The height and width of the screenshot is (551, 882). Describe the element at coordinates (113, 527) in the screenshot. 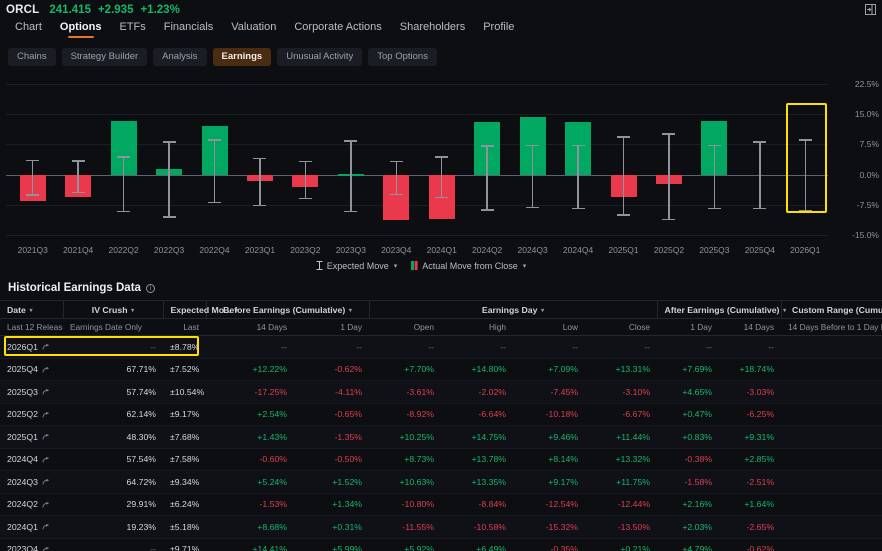

I see `cell-iv-crush: 19.23%` at that location.